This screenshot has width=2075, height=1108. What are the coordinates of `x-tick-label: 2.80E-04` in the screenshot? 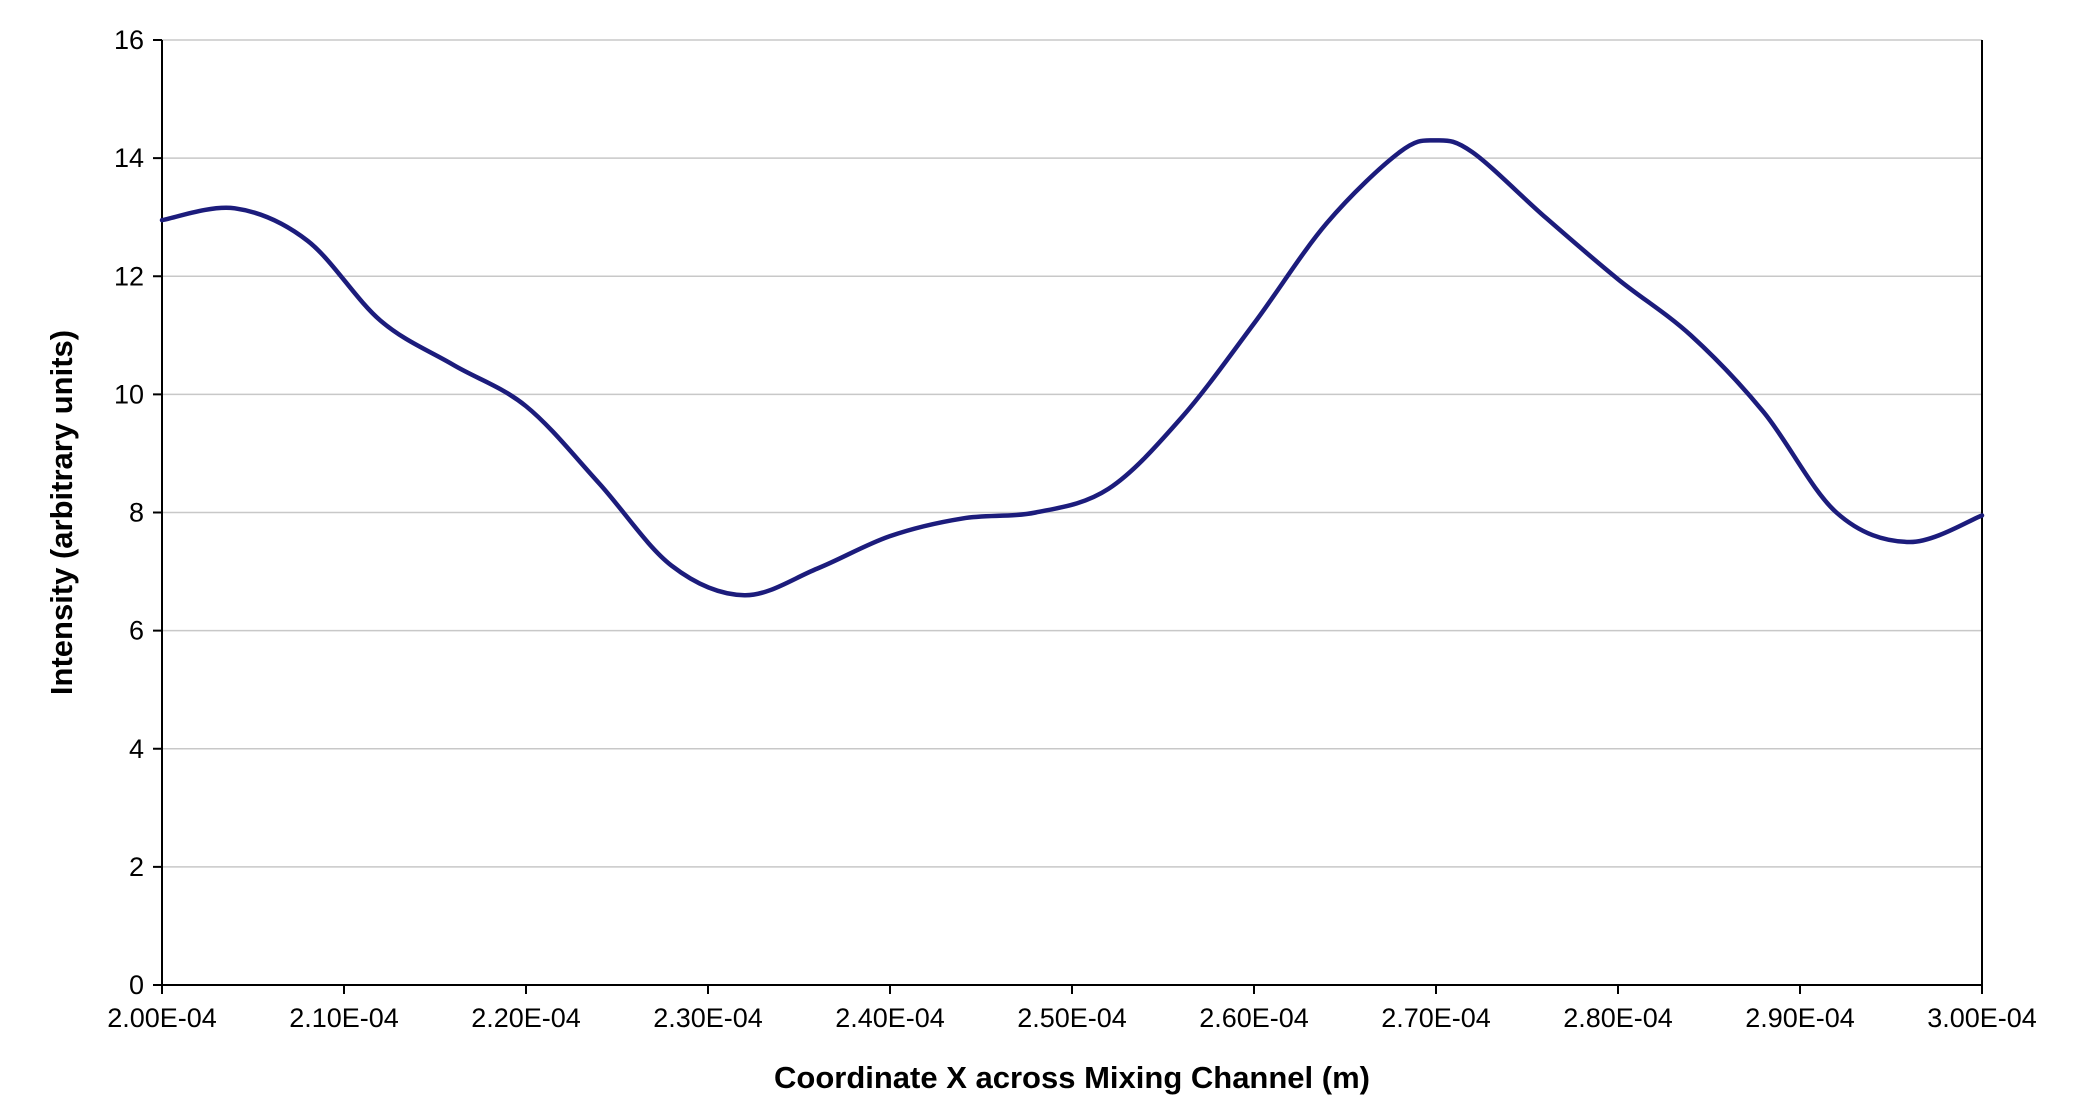 It's located at (1618, 1018).